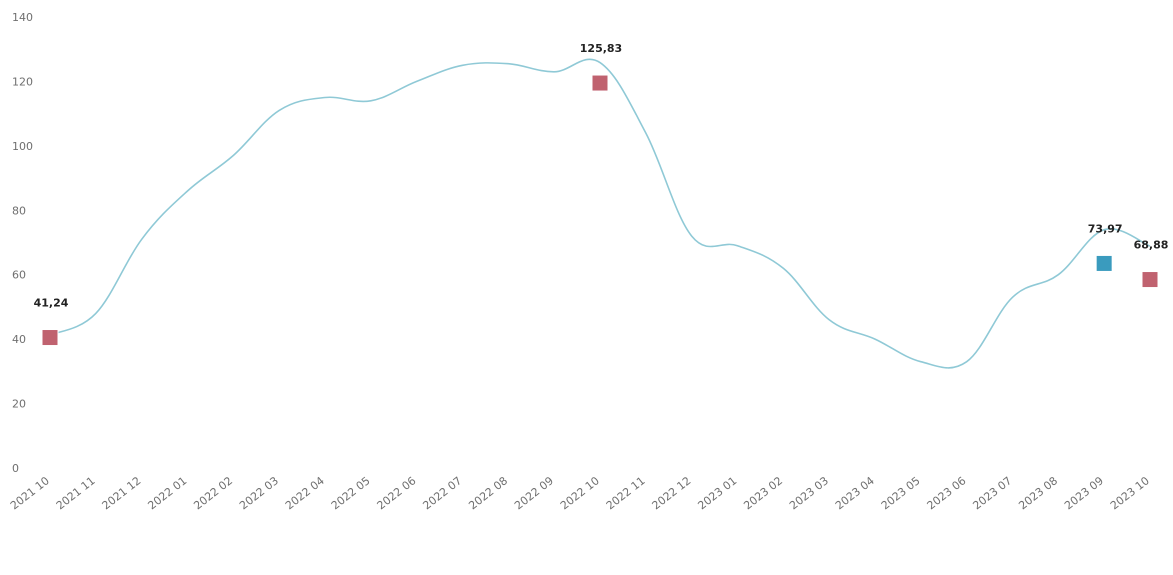  Describe the element at coordinates (809, 493) in the screenshot. I see `x-tick-label: 2023 03` at that location.